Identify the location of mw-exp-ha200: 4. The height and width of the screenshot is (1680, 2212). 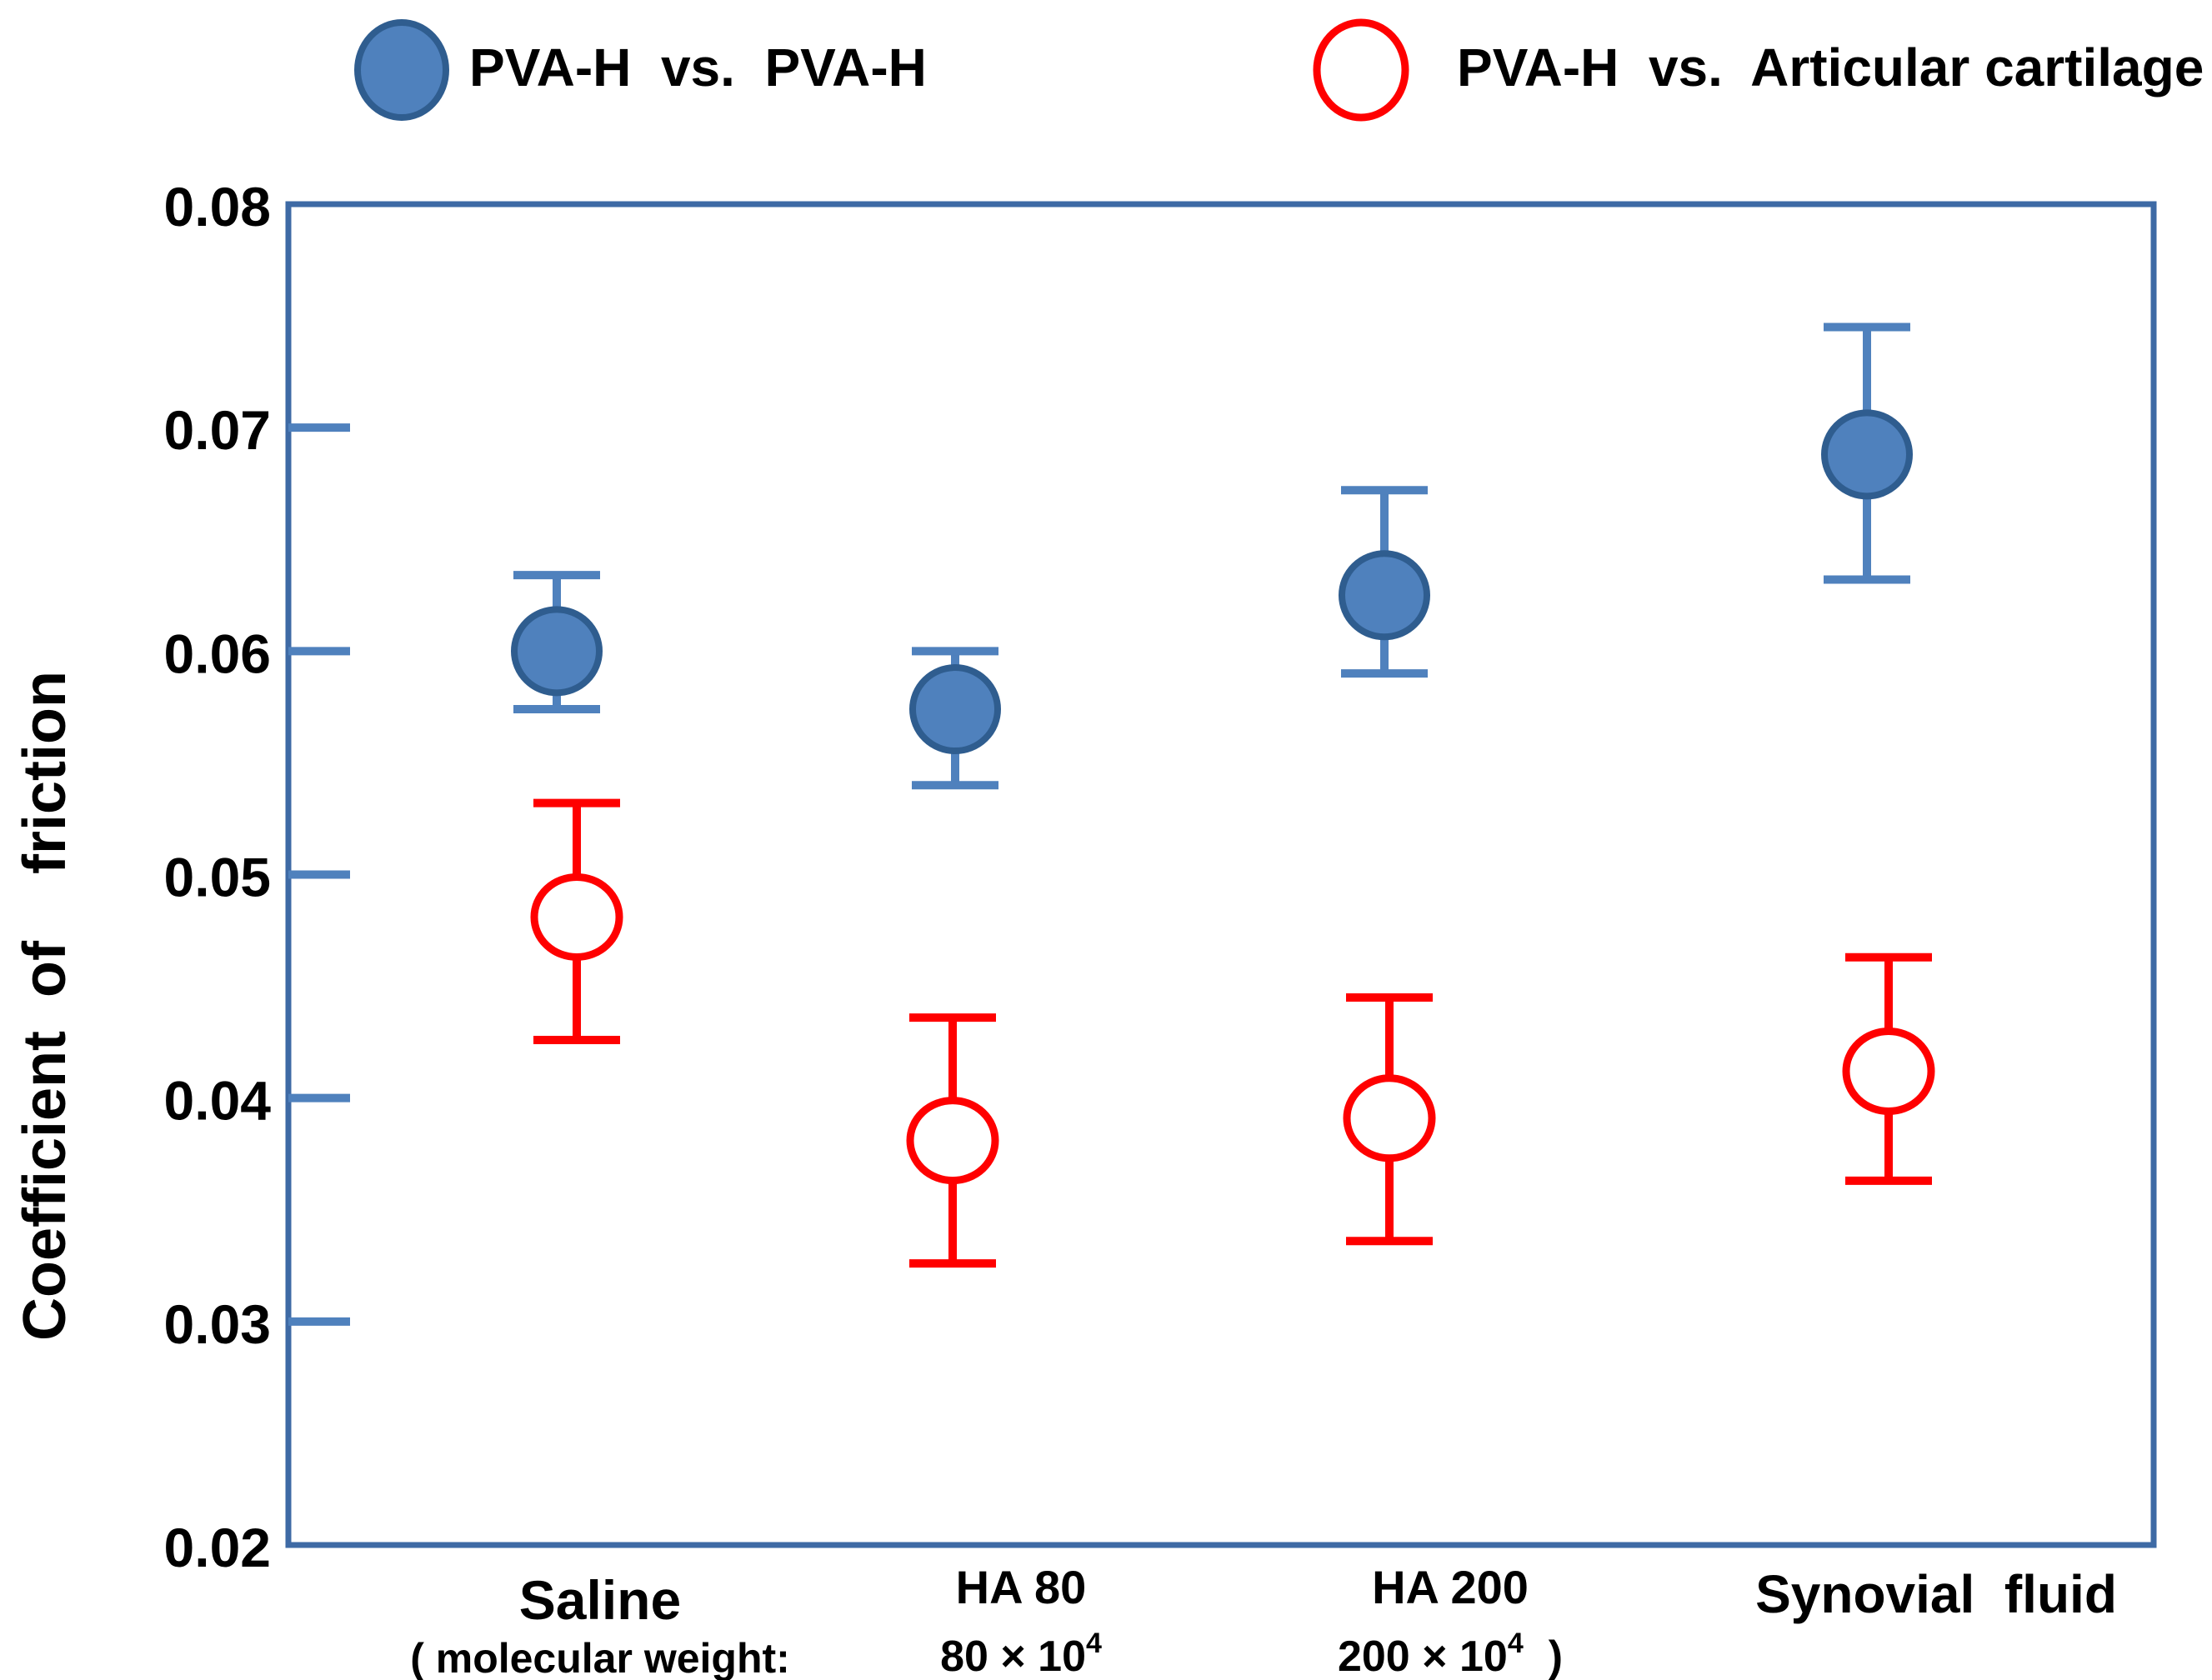
(1516, 1643).